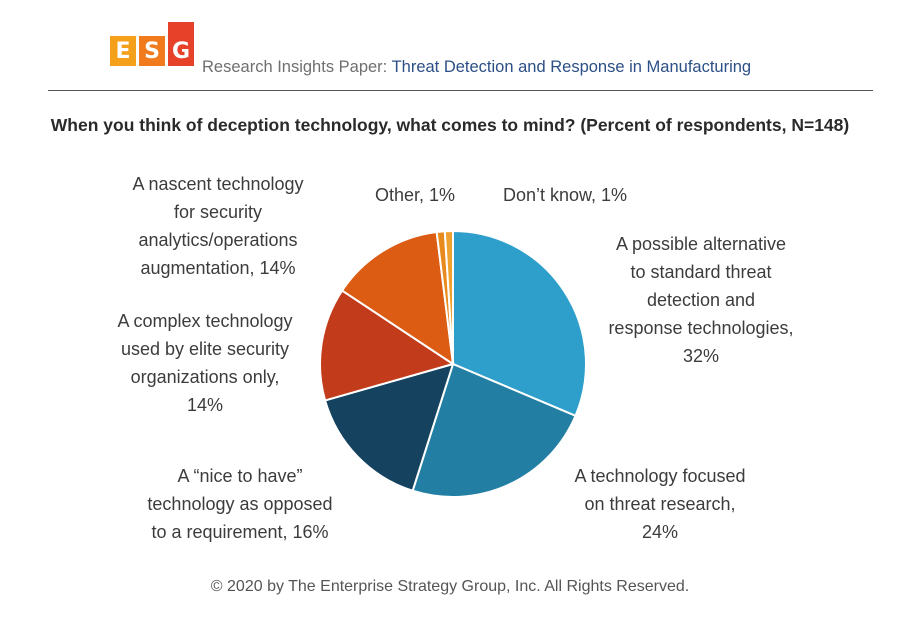  Describe the element at coordinates (701, 356) in the screenshot. I see `slice-label-line: 32%` at that location.